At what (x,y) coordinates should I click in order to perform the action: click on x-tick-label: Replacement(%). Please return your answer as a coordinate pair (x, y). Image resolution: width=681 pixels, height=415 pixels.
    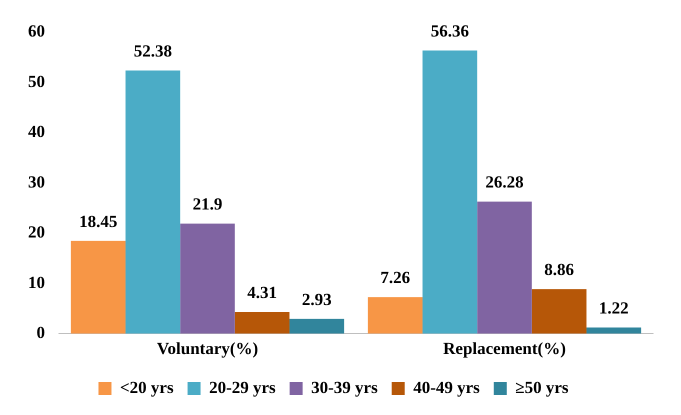
    Looking at the image, I should click on (504, 348).